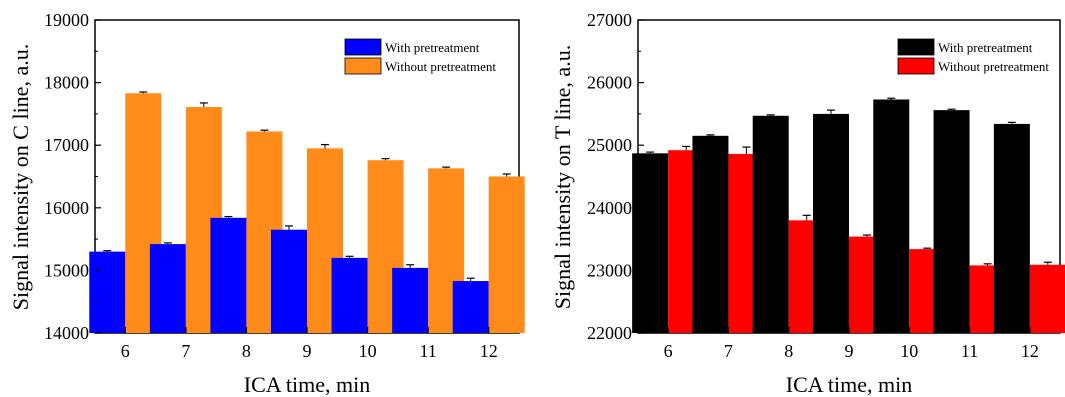  I want to click on y-tick-label: 26000, so click(609, 83).